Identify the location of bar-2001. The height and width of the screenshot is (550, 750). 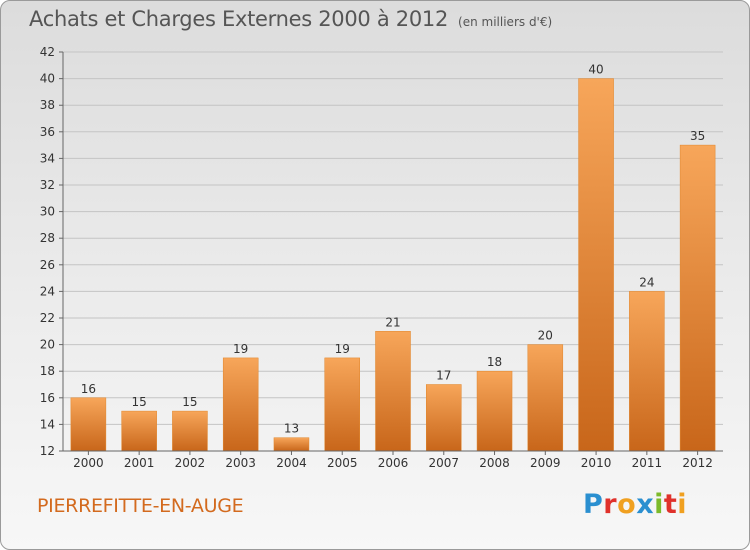
(139, 431).